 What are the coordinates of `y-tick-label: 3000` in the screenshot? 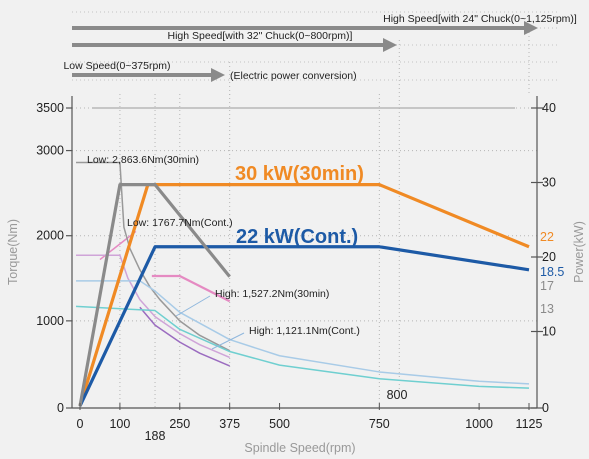 It's located at (50, 151).